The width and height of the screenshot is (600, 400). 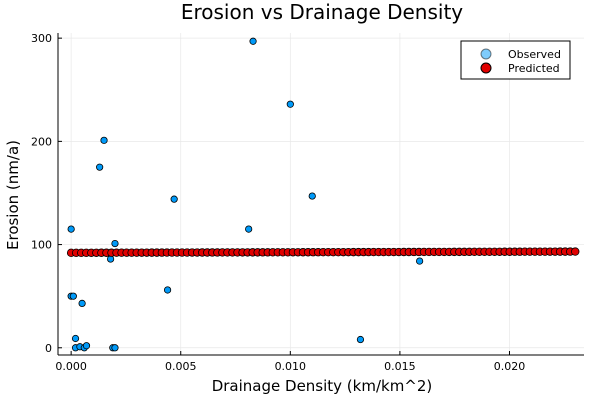 I want to click on predicted-point, so click(x=575, y=251).